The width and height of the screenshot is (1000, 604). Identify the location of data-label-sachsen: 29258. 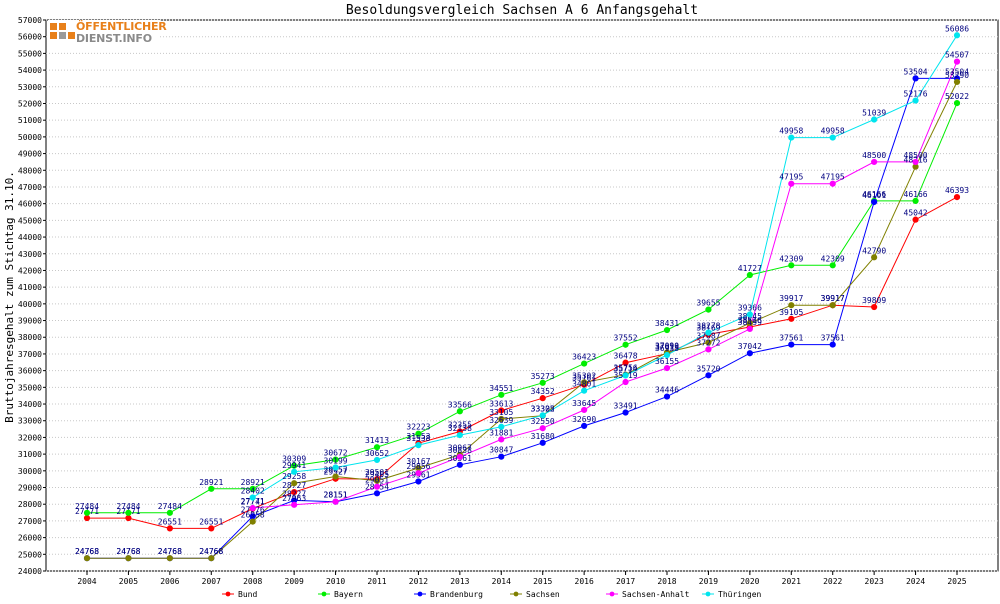
(294, 476).